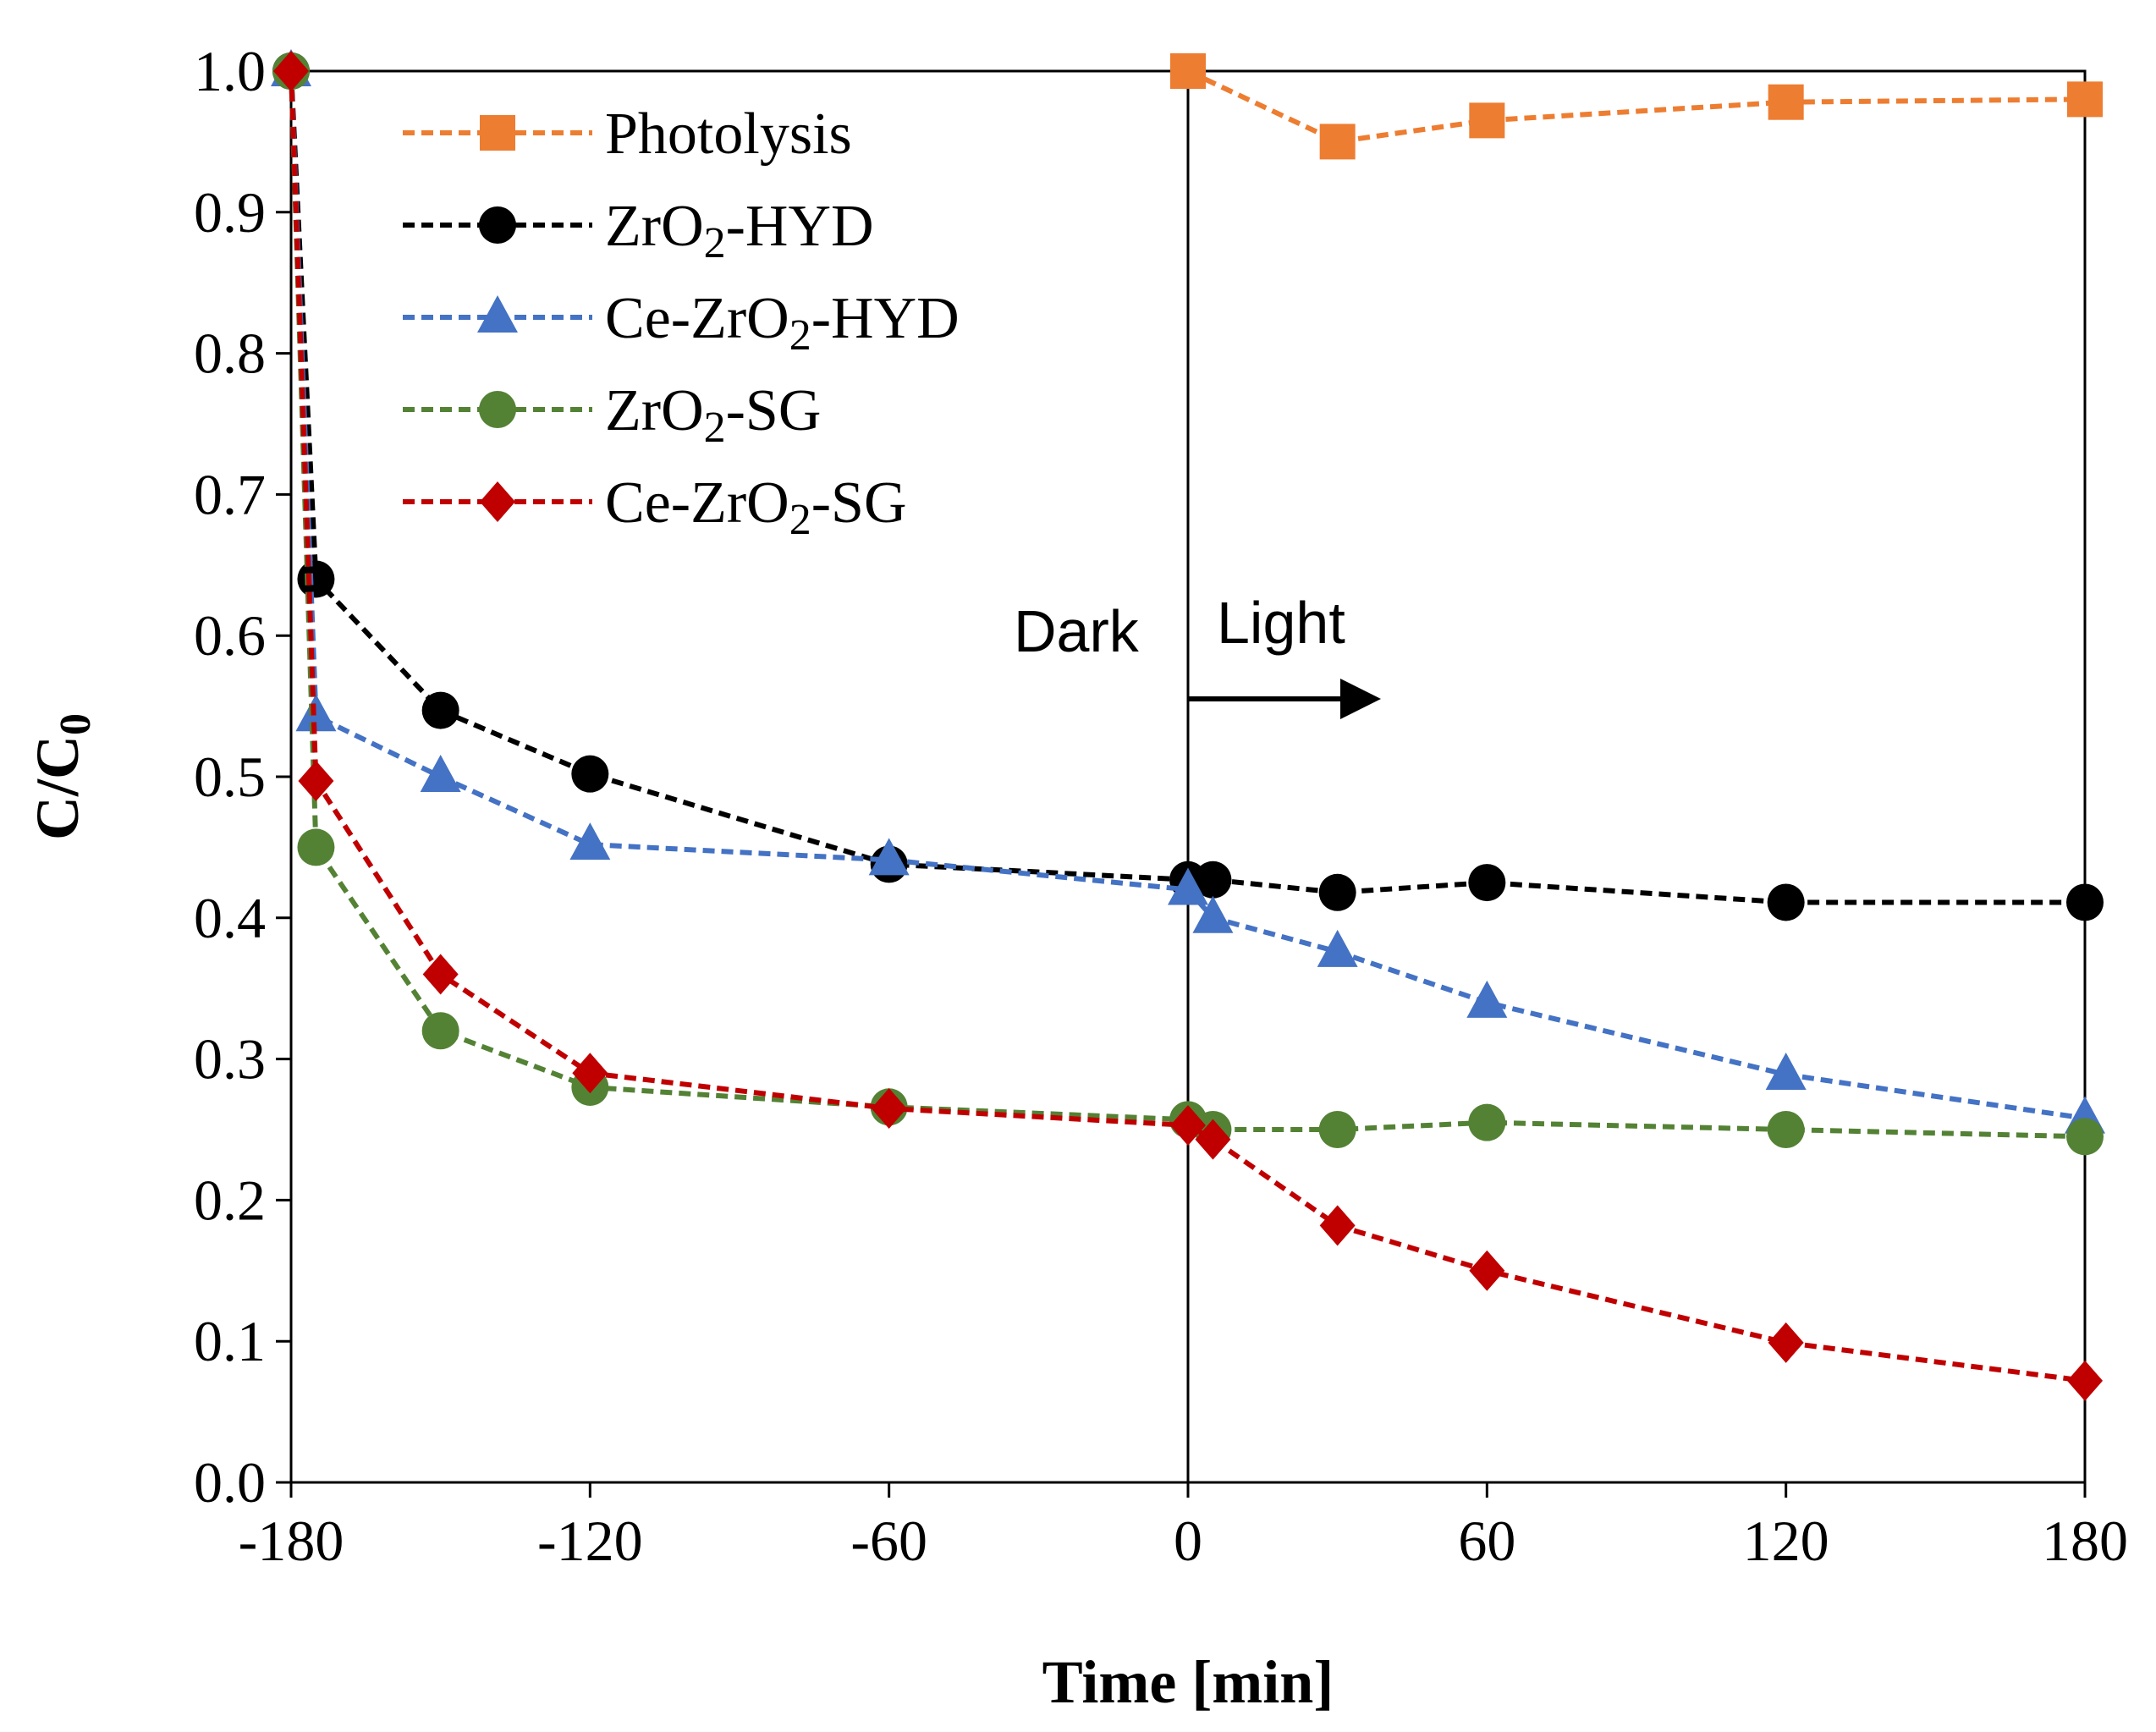 Image resolution: width=2156 pixels, height=1732 pixels. I want to click on x-tick-label: 120, so click(1786, 1541).